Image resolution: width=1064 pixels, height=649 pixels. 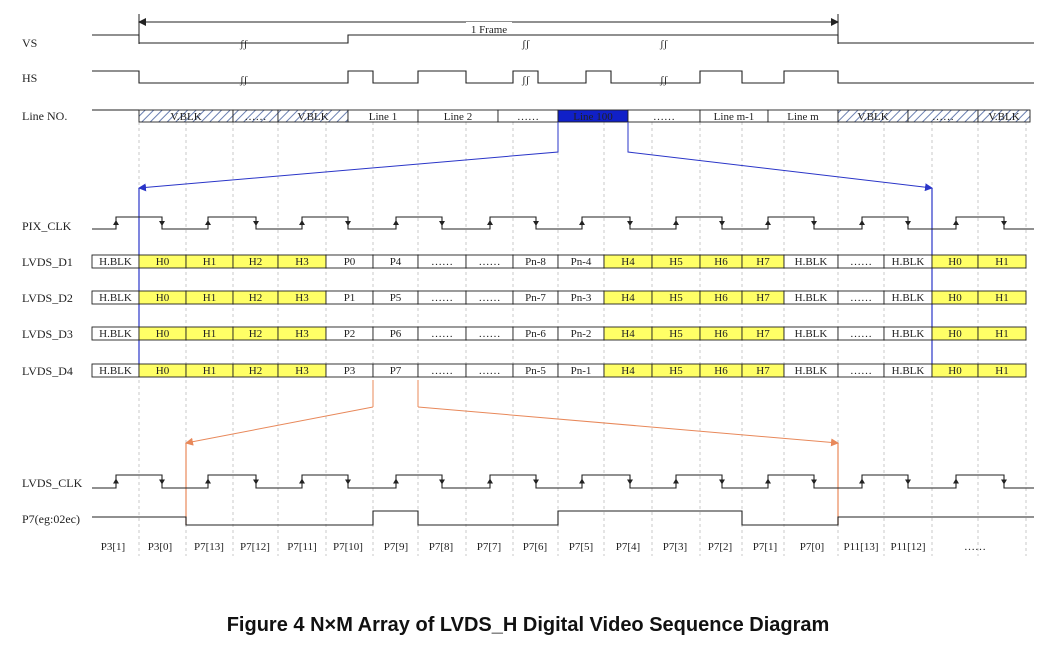 I want to click on bit-label: P11[13], so click(x=860, y=547).